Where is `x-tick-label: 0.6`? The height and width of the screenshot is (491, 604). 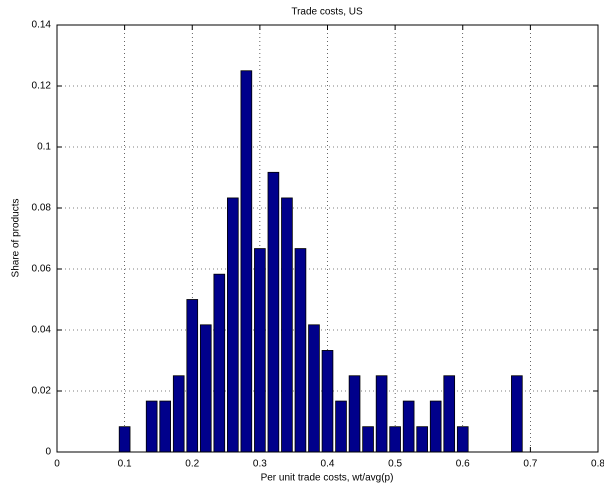 x-tick-label: 0.6 is located at coordinates (463, 464).